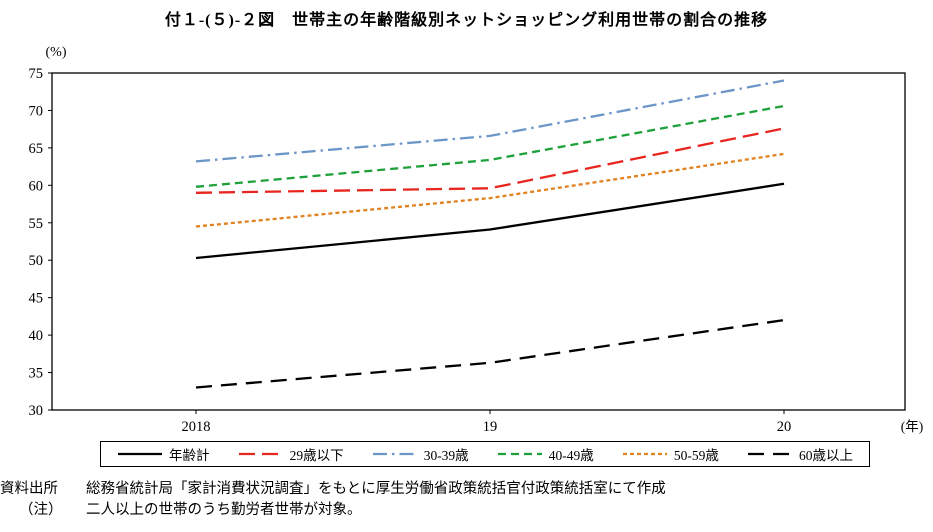 Image resolution: width=933 pixels, height=532 pixels. I want to click on legend-label: 年齢計, so click(189, 455).